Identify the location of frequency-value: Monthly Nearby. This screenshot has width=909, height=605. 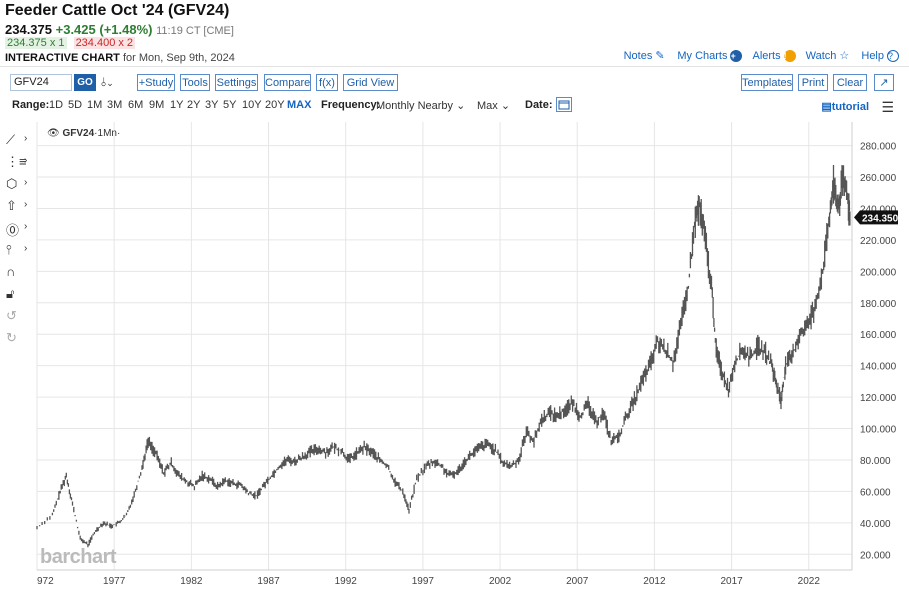
(415, 106).